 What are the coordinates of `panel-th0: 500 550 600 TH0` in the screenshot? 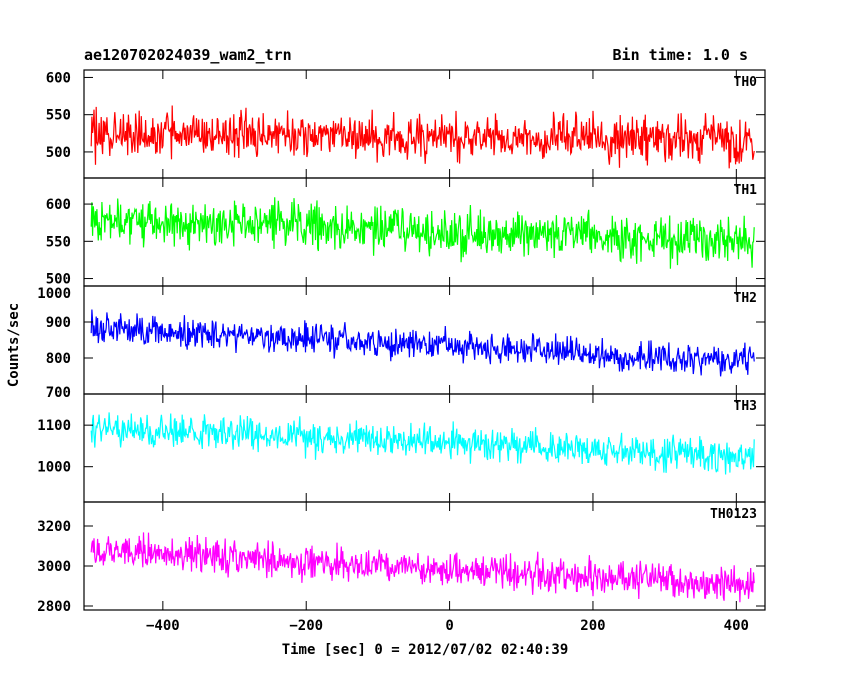 It's located at (406, 124).